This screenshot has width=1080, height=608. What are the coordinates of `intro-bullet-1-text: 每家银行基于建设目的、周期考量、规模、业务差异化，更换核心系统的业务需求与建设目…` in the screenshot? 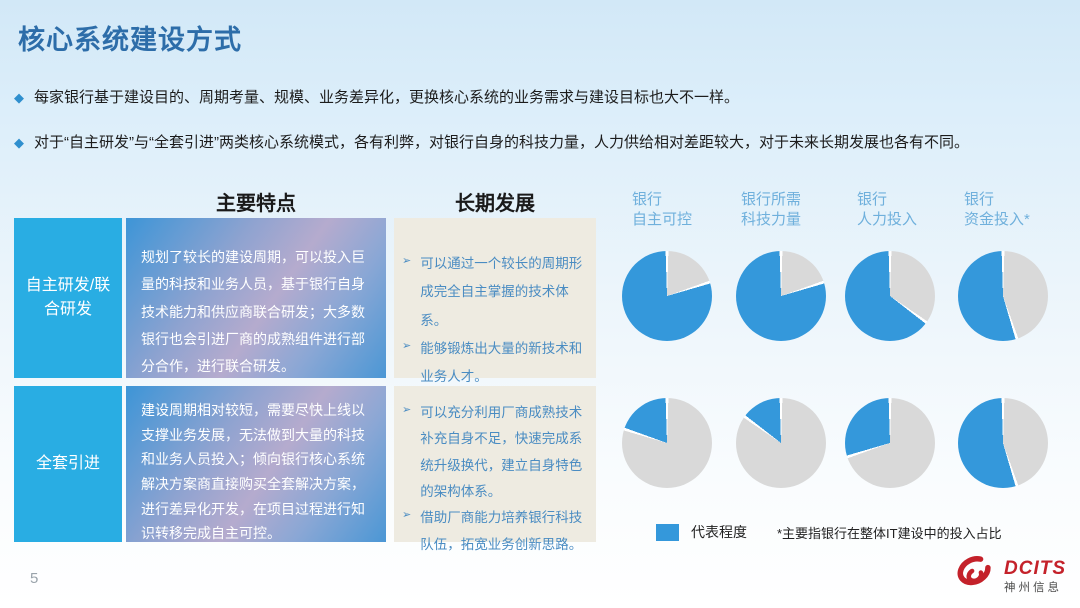 It's located at (387, 97).